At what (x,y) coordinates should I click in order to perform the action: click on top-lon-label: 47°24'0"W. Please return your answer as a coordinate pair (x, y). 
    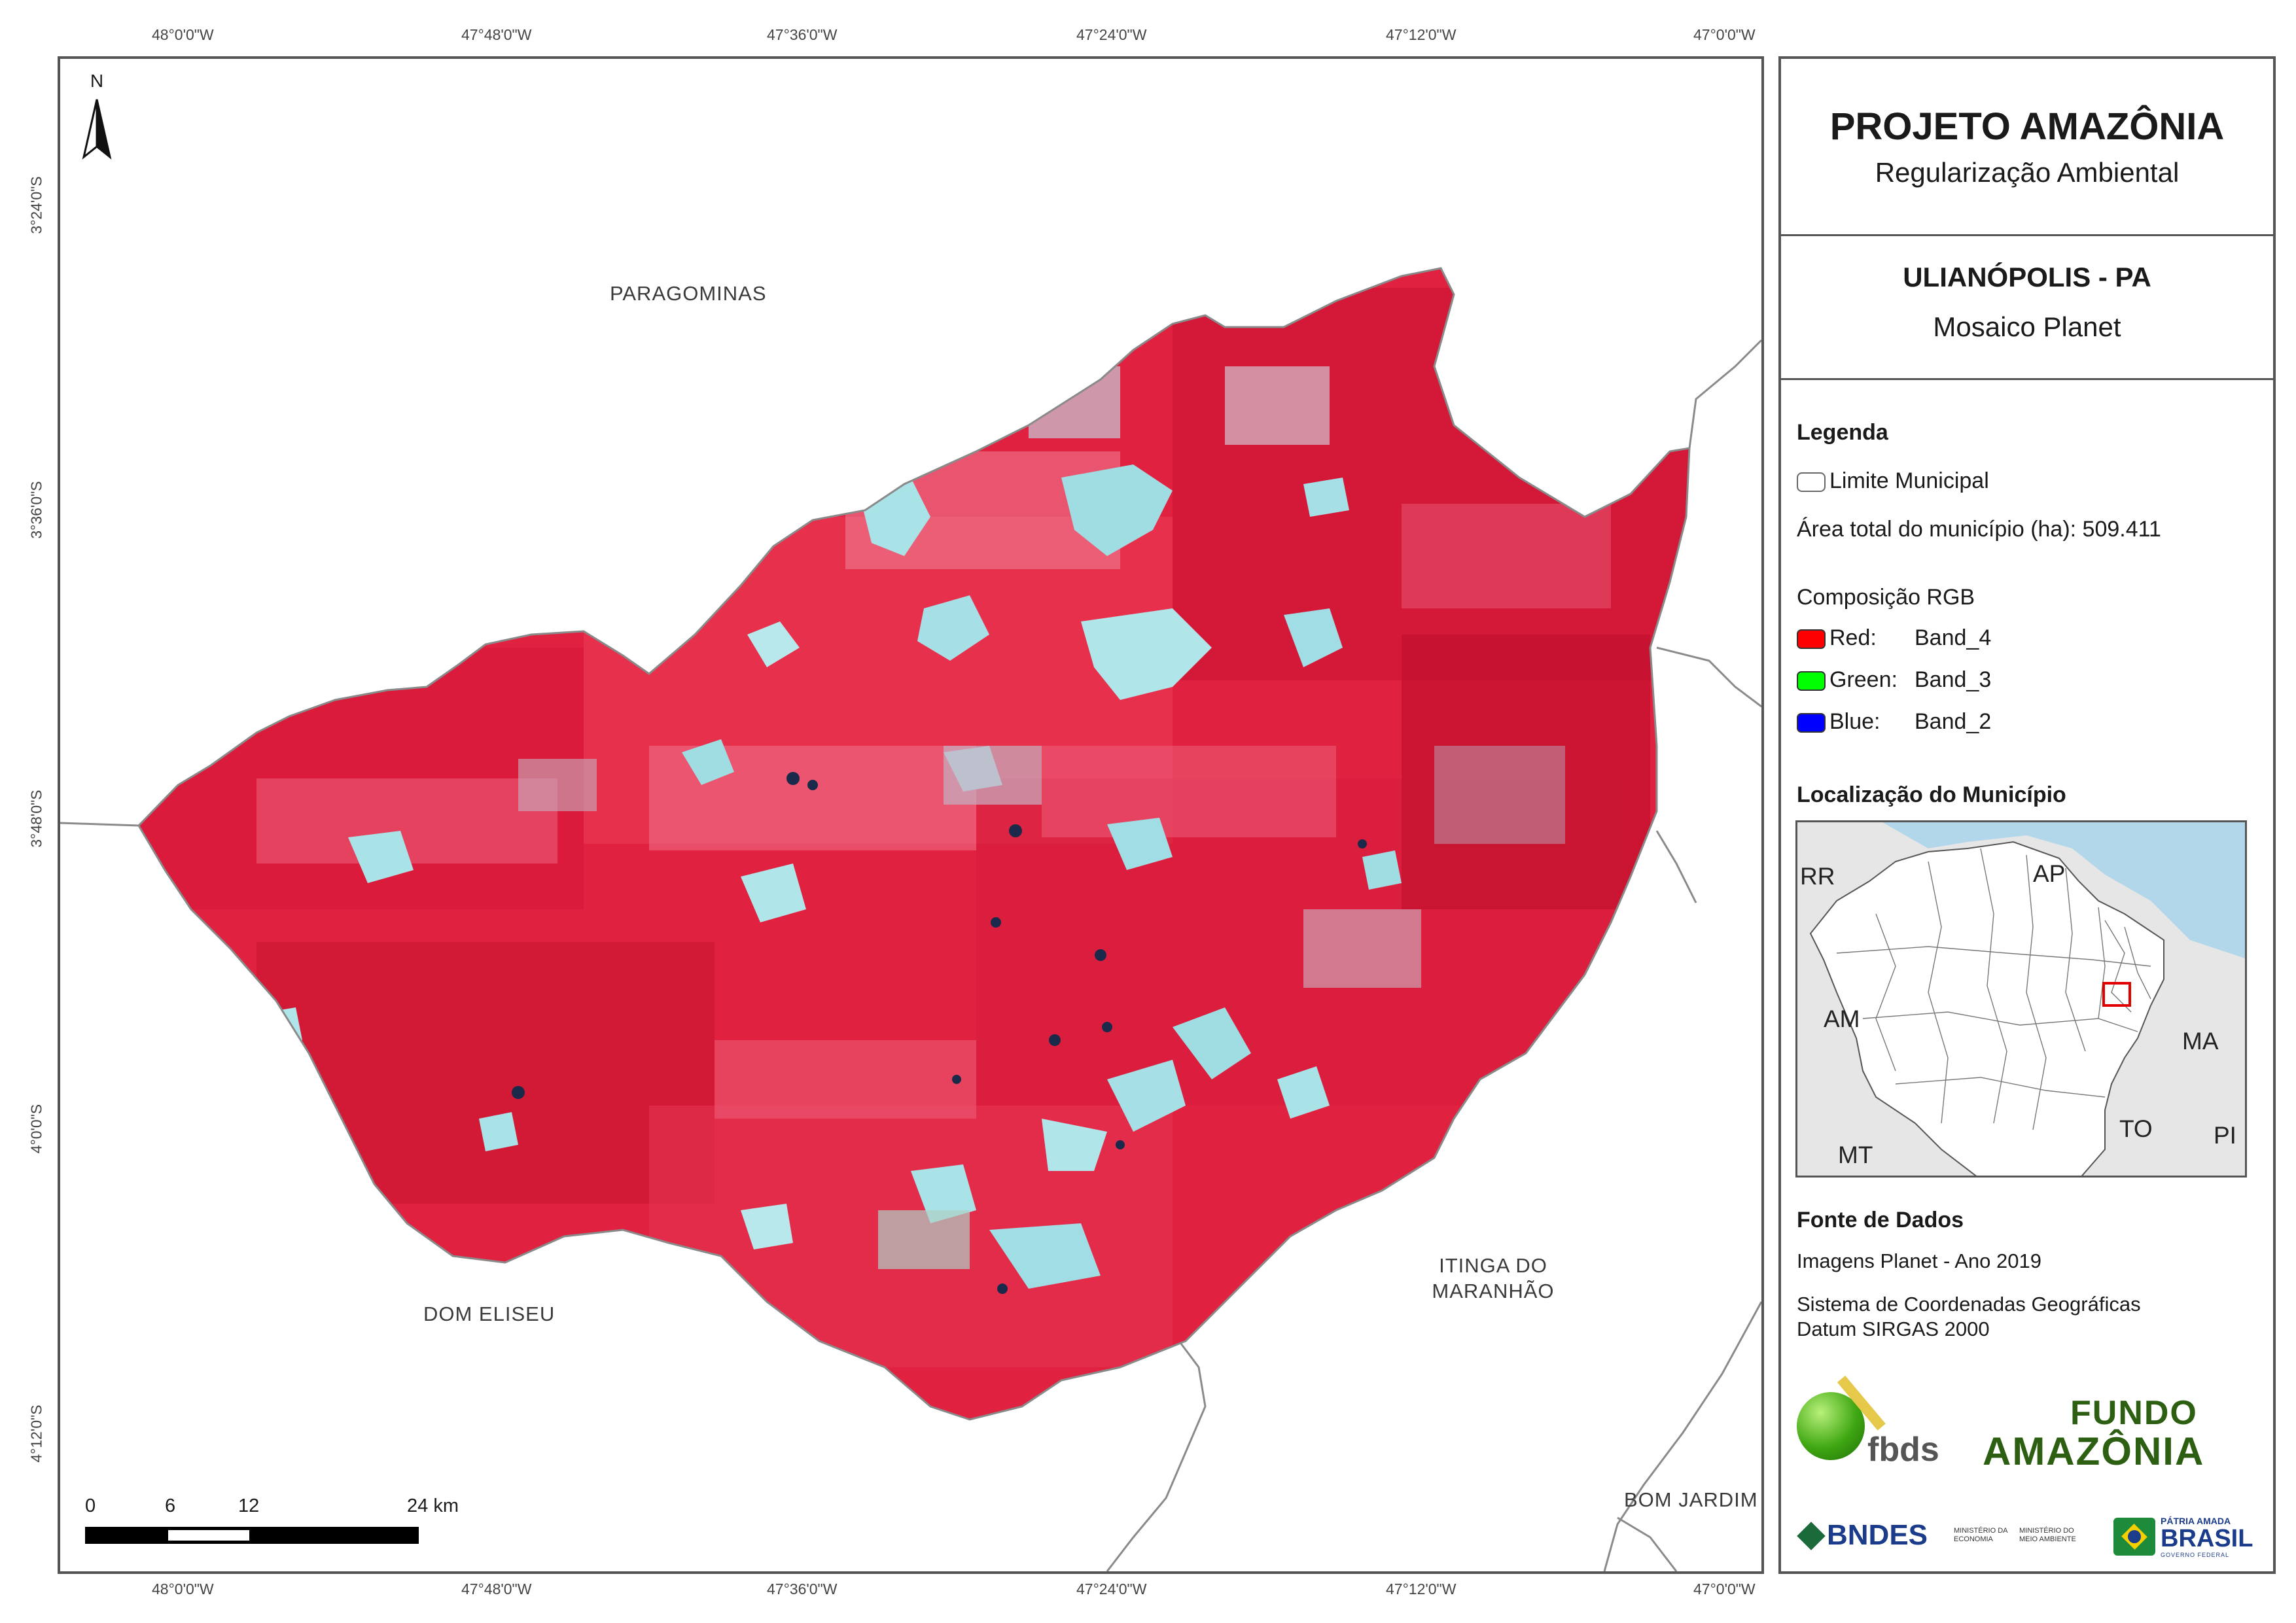
    Looking at the image, I should click on (1111, 34).